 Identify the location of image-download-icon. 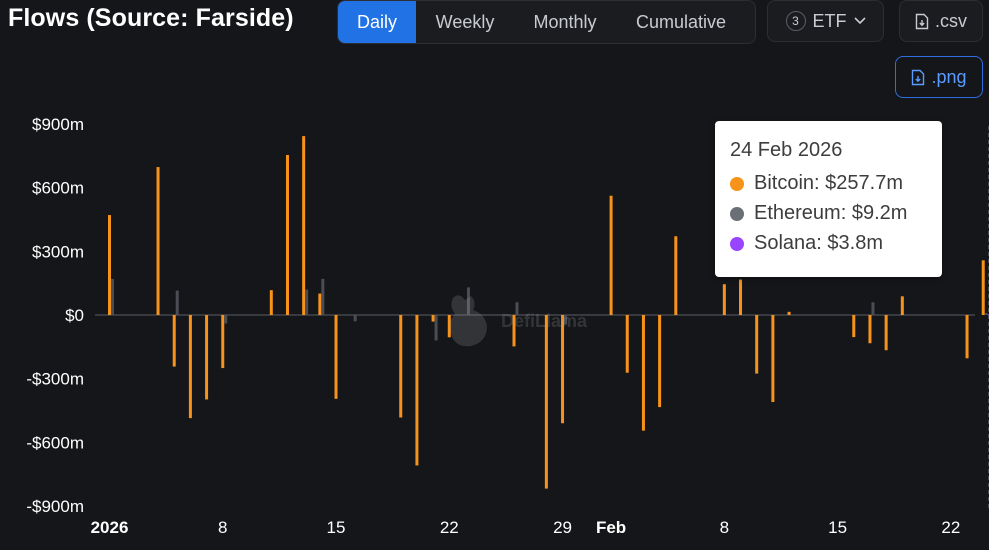
(918, 77).